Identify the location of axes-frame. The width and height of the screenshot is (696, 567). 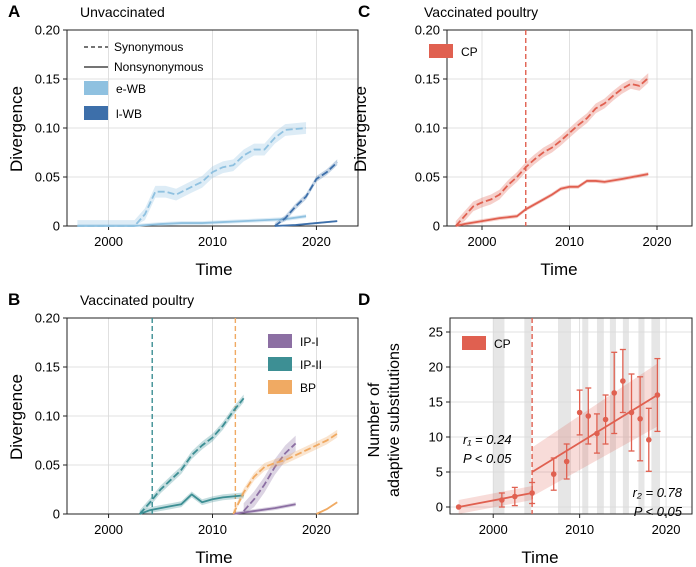
(571, 416).